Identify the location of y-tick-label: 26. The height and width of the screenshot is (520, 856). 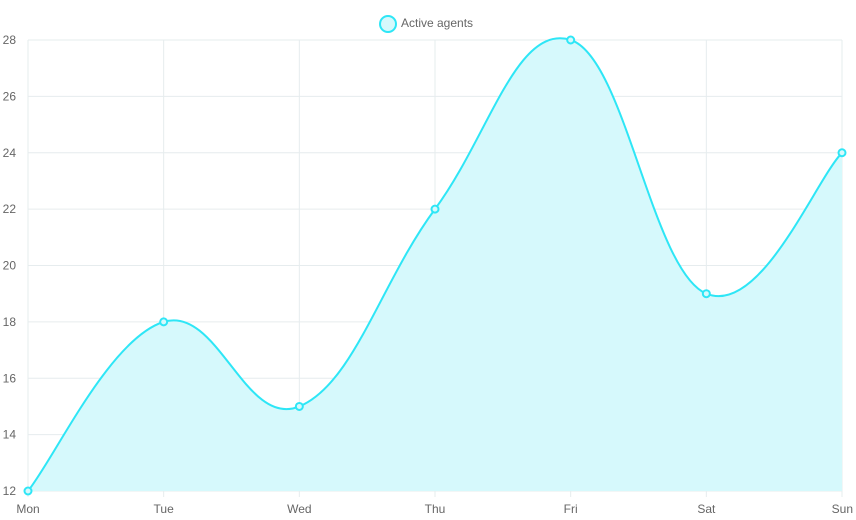
(10, 96).